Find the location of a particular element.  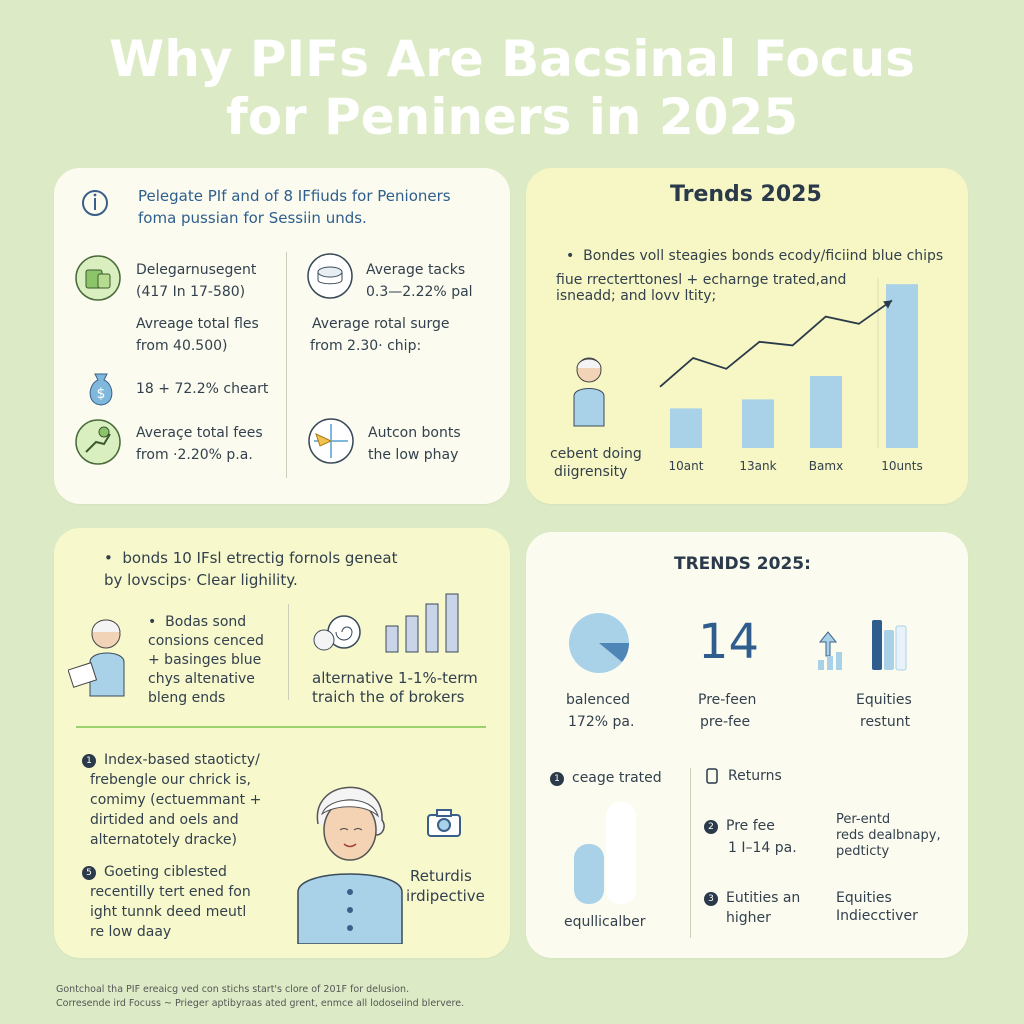

chart-tick-label-4: 10unts is located at coordinates (901, 466).